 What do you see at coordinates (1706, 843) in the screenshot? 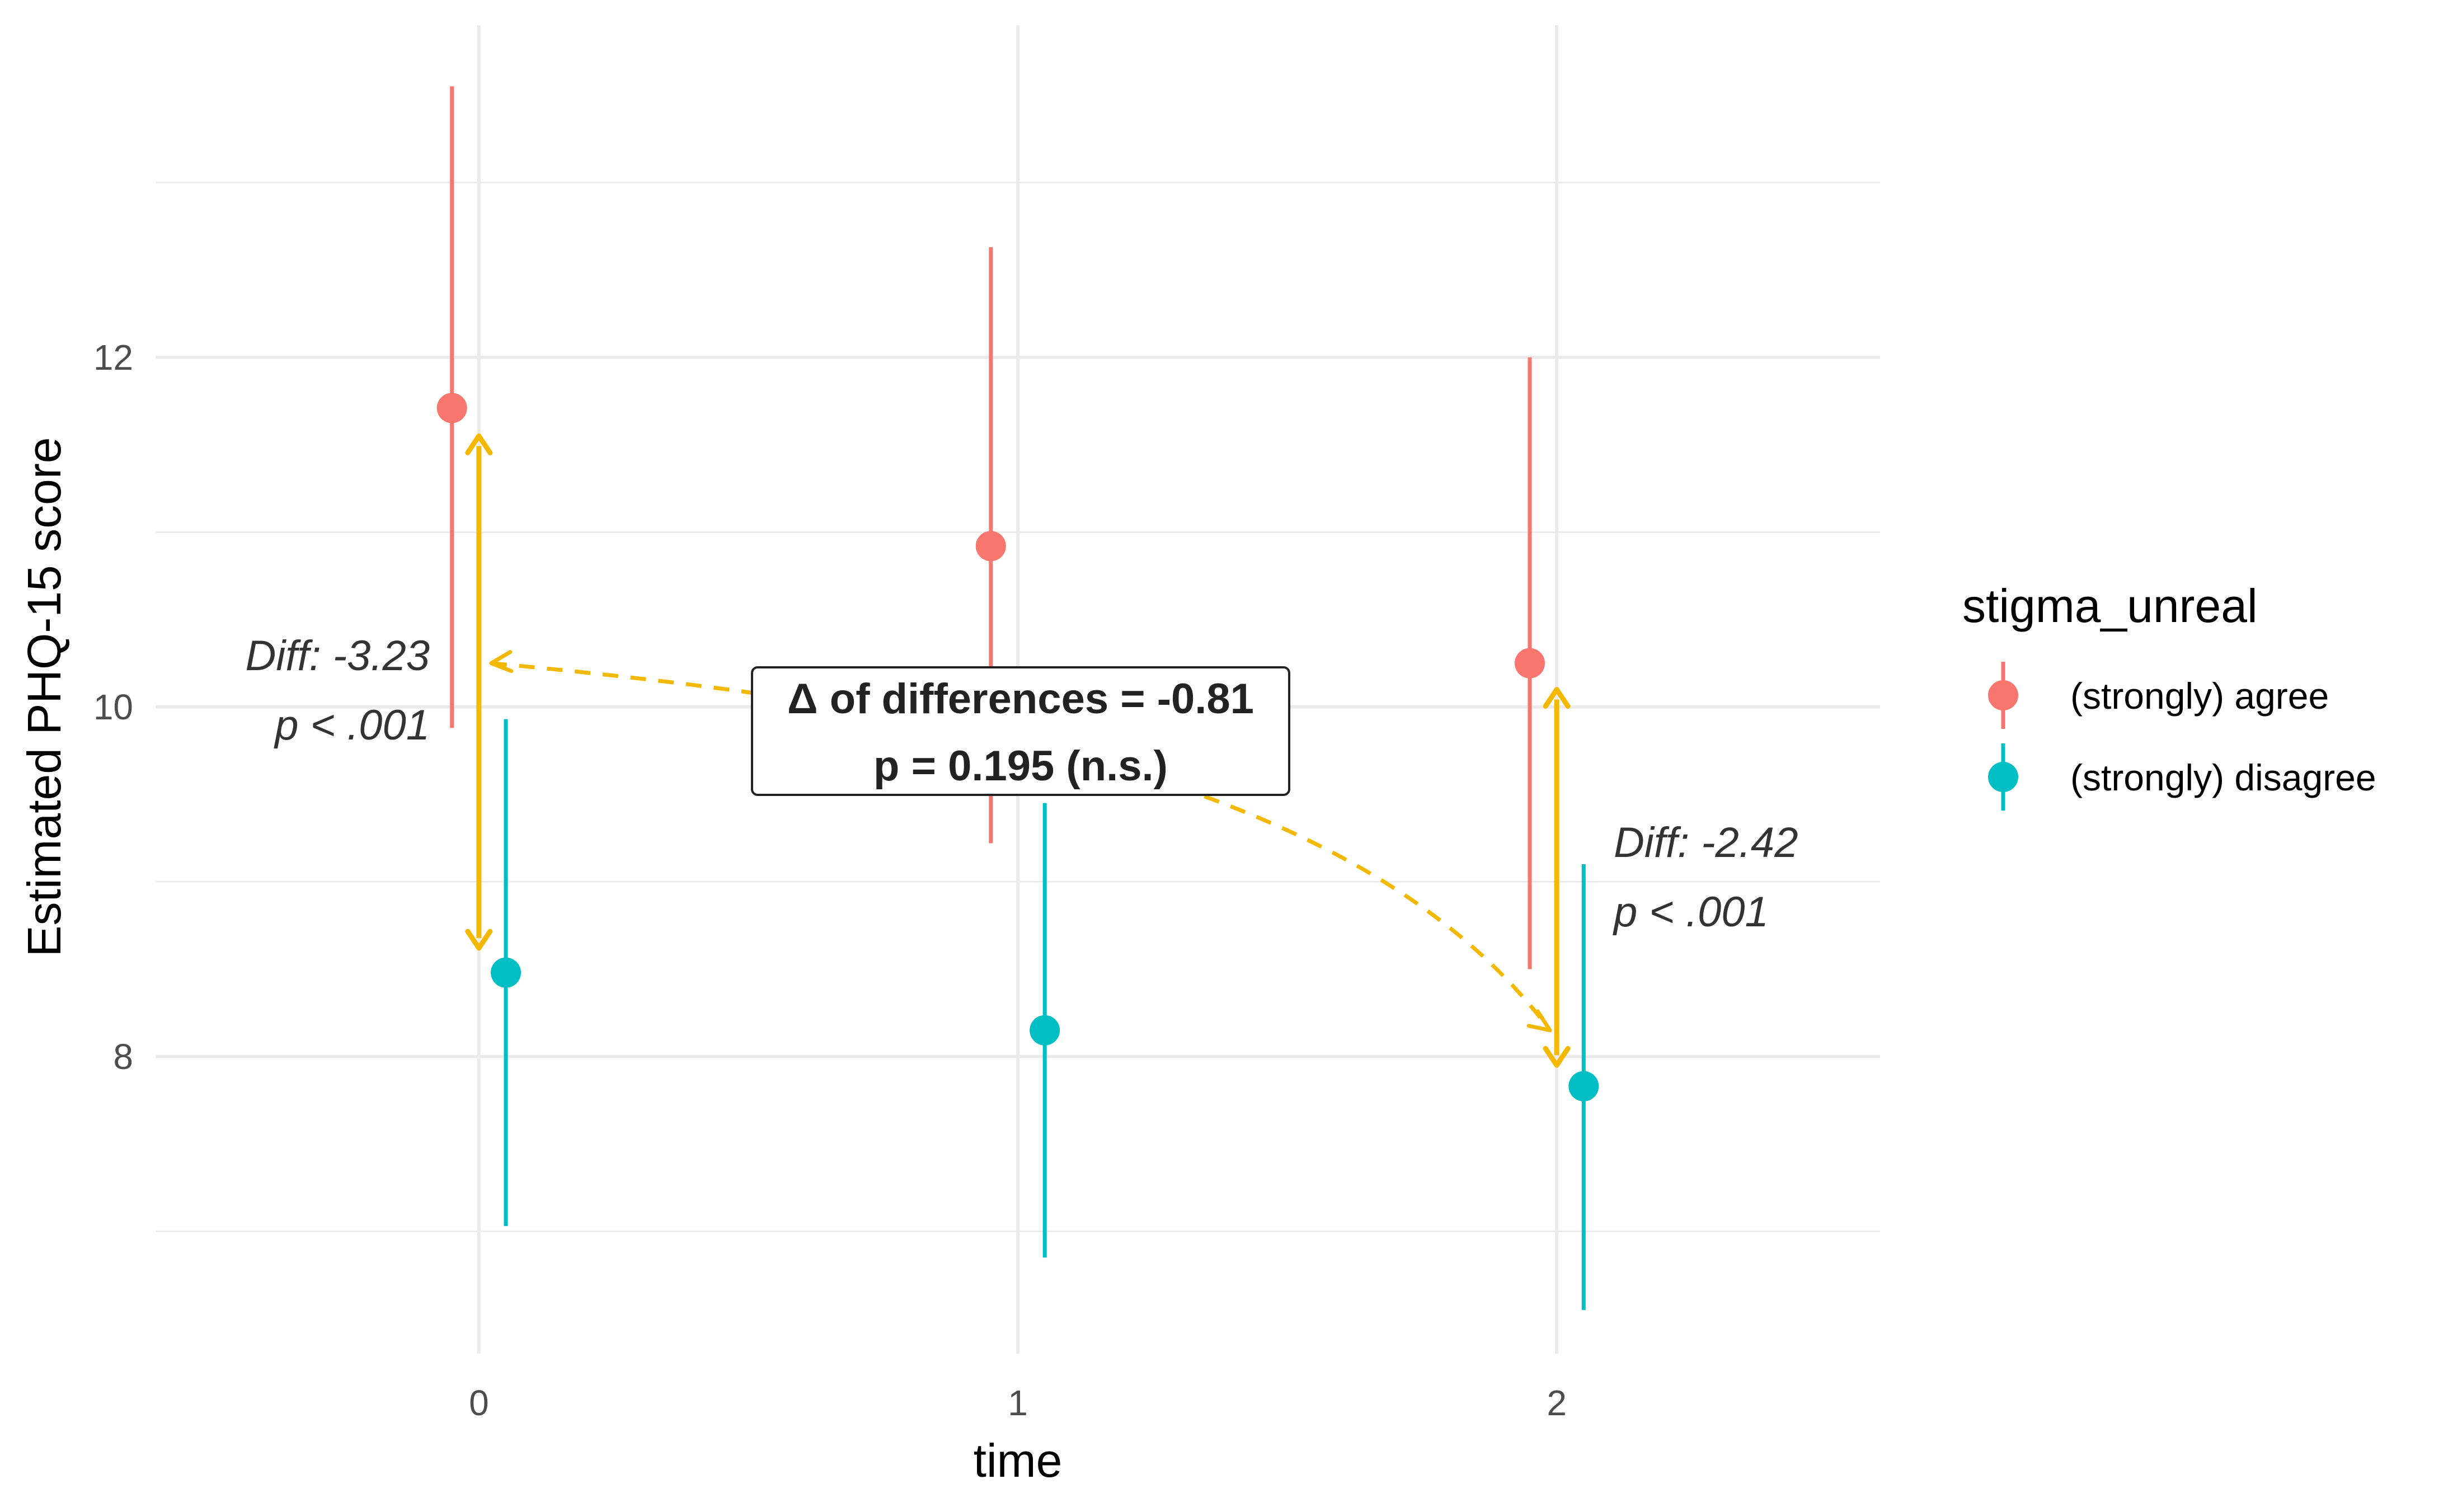
I see `diff-right-label: Diff: -2.42` at bounding box center [1706, 843].